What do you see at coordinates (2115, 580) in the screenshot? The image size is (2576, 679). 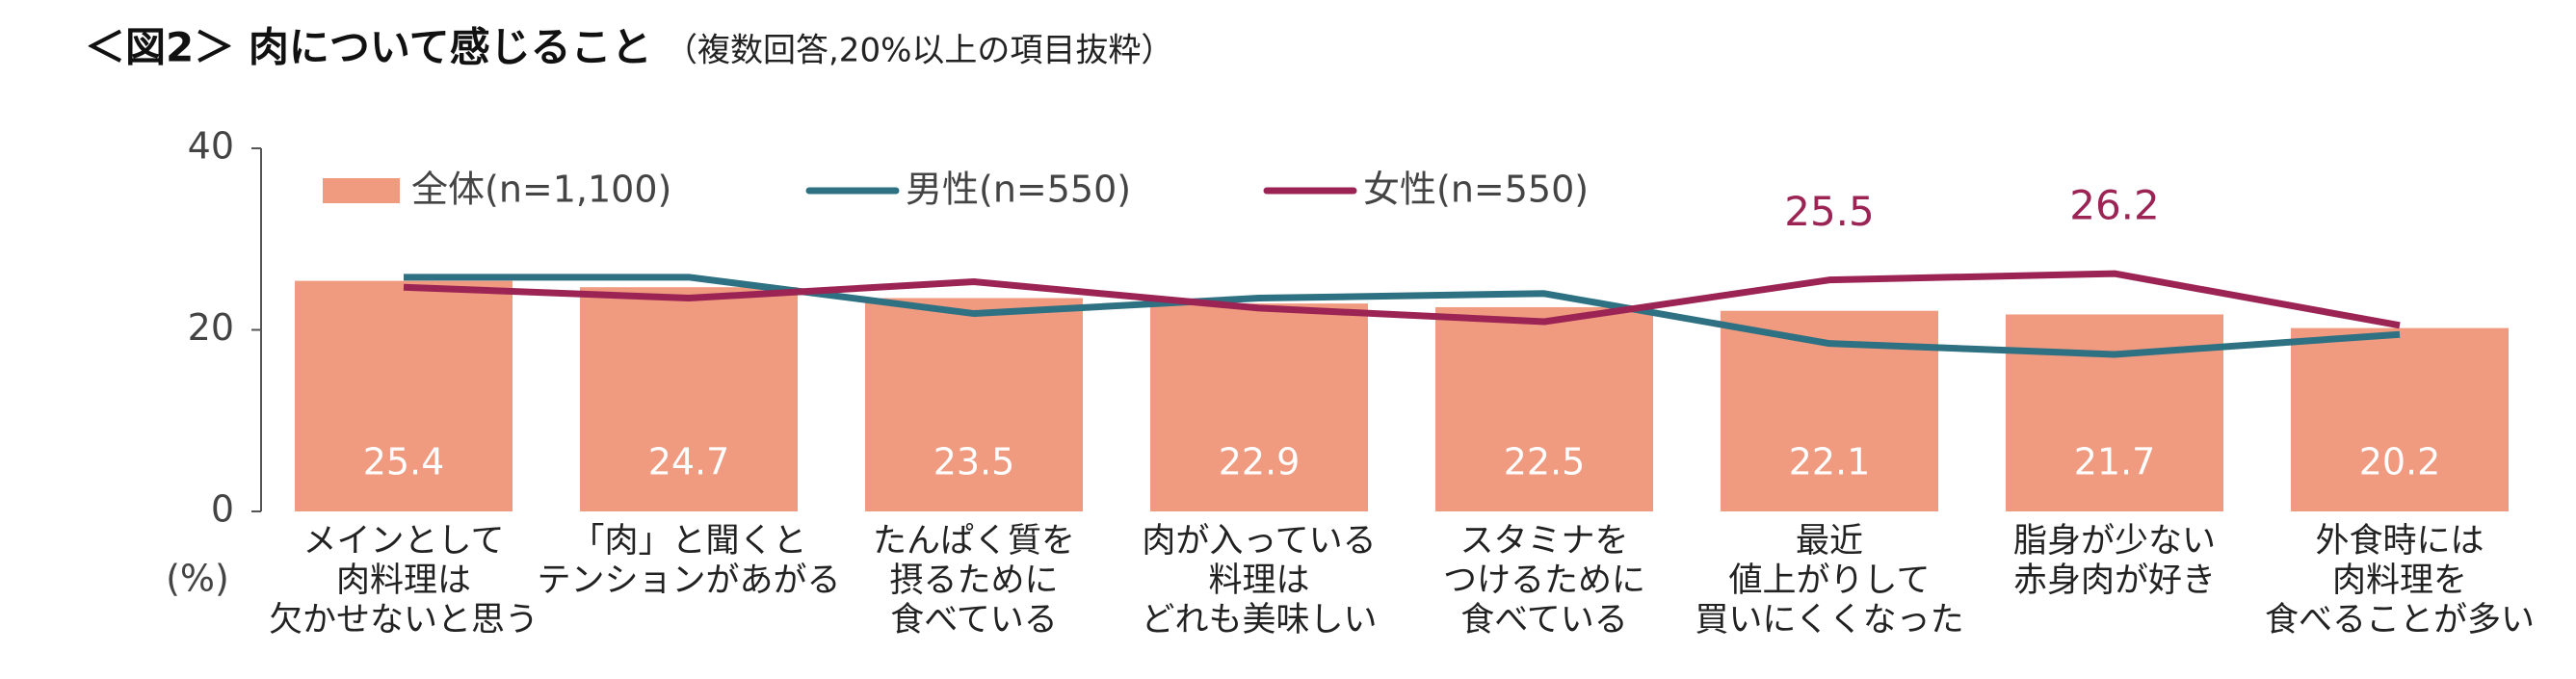 I see `x-tick-label: 赤身肉が好き` at bounding box center [2115, 580].